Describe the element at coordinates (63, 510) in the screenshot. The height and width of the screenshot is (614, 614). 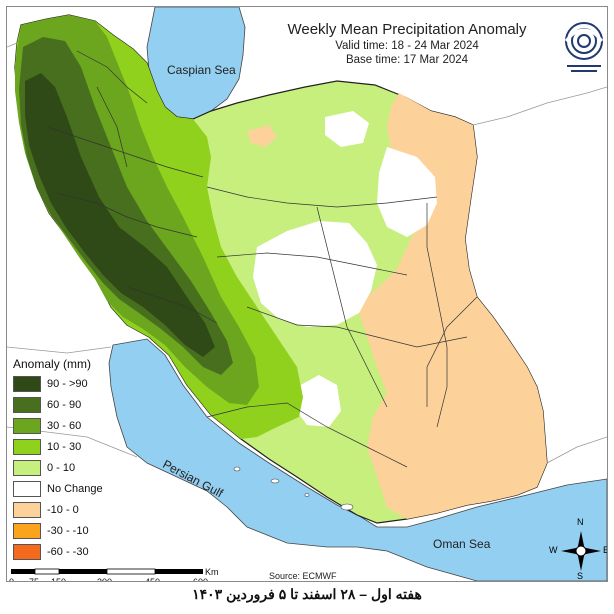
I see `legend-label: -10 - 0` at that location.